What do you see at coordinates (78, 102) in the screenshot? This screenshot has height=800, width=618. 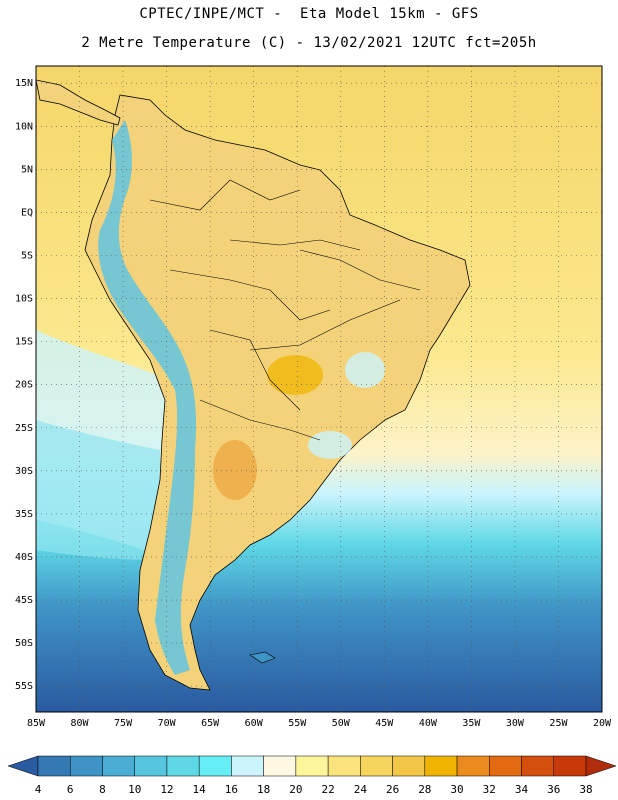 I see `central-america` at bounding box center [78, 102].